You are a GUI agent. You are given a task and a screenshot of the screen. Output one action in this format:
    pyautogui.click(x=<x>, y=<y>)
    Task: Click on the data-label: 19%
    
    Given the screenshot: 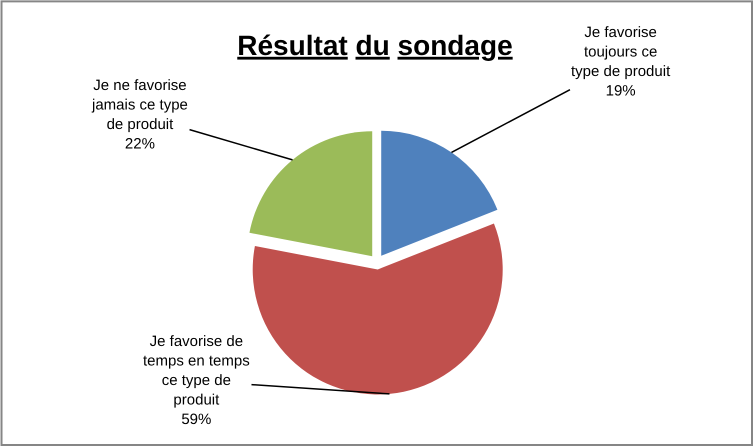 What is the action you would take?
    pyautogui.click(x=621, y=91)
    